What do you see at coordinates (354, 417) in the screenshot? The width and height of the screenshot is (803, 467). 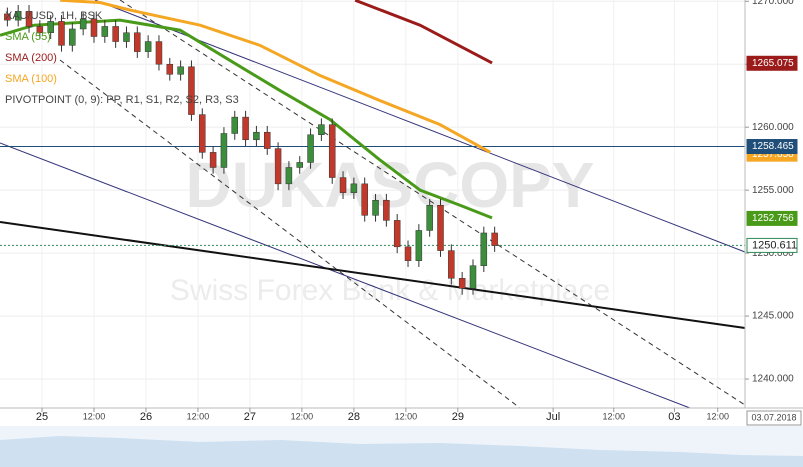 I see `x-tick-label: 28` at bounding box center [354, 417].